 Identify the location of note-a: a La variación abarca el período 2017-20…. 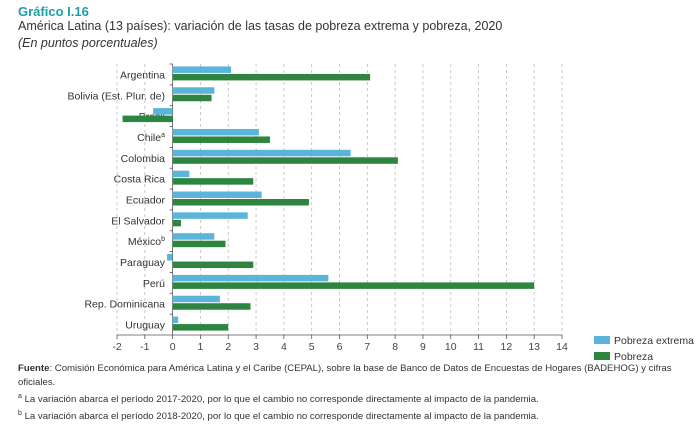
(359, 398).